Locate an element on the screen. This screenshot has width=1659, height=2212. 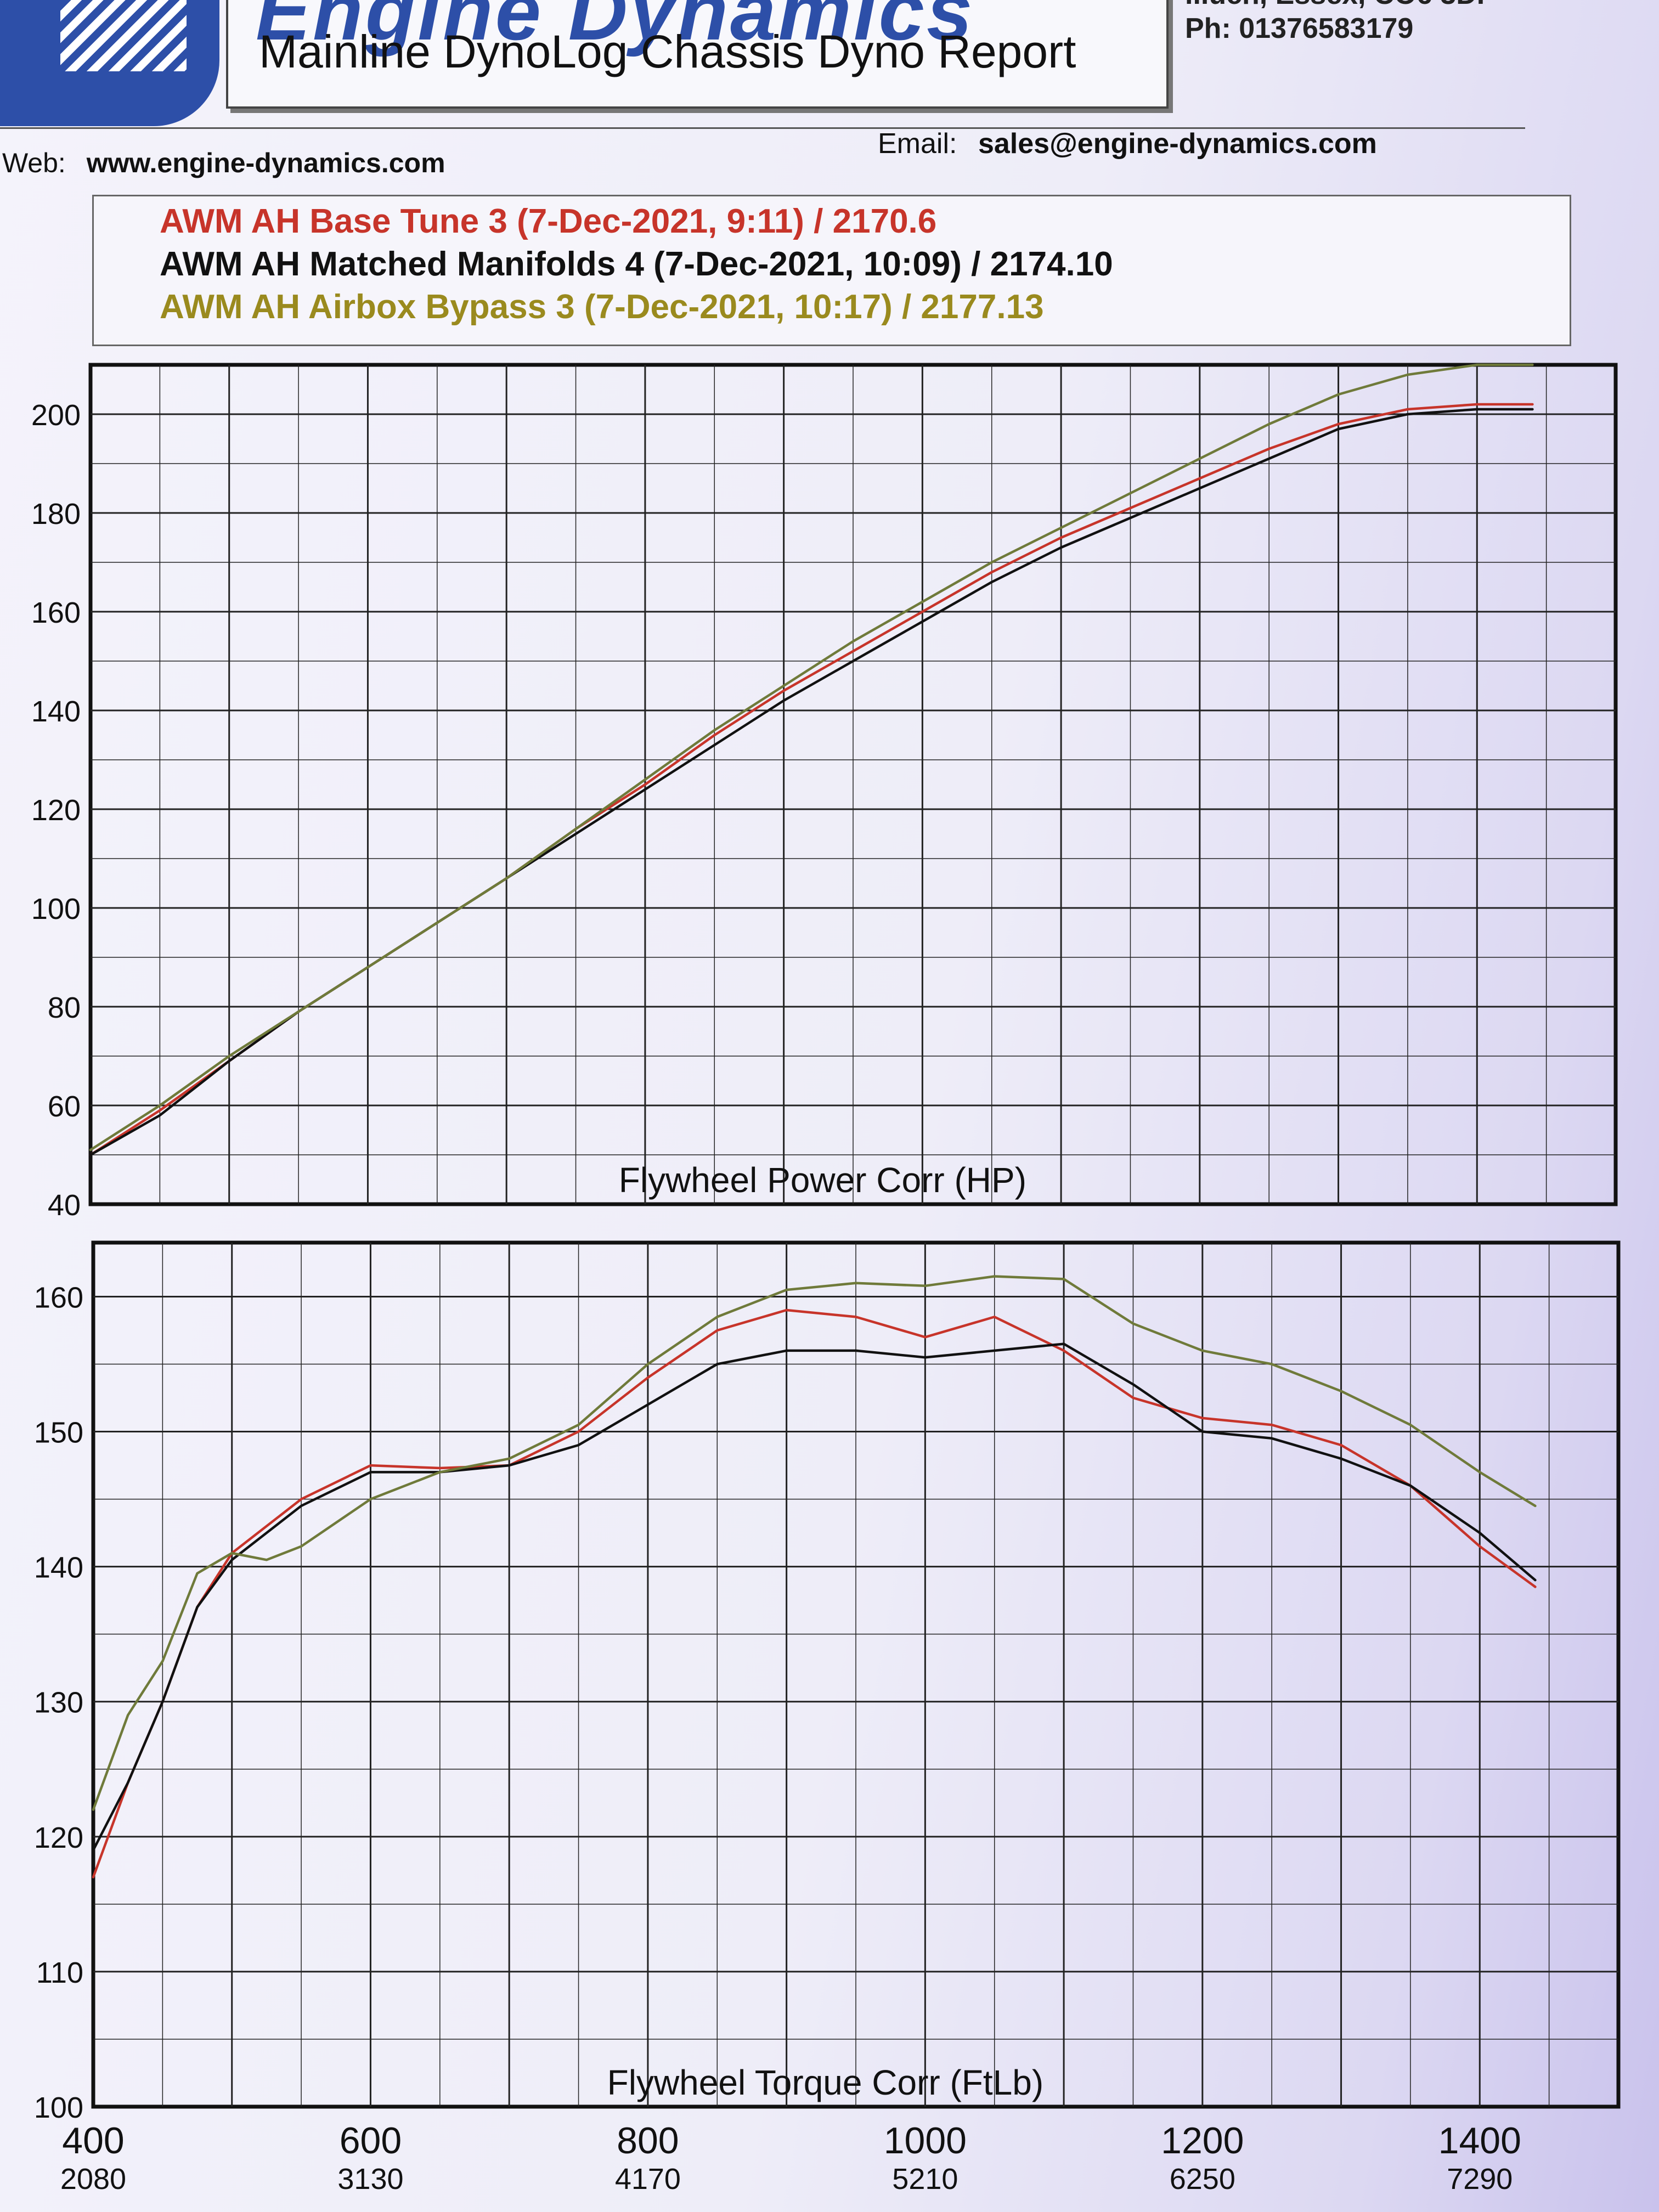
torque-ytick-label: 130 is located at coordinates (59, 1702).